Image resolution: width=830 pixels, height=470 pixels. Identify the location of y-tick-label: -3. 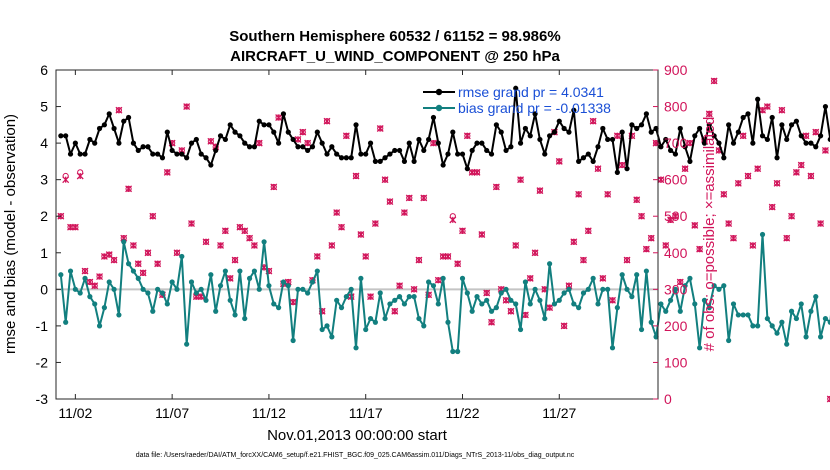
(42, 399).